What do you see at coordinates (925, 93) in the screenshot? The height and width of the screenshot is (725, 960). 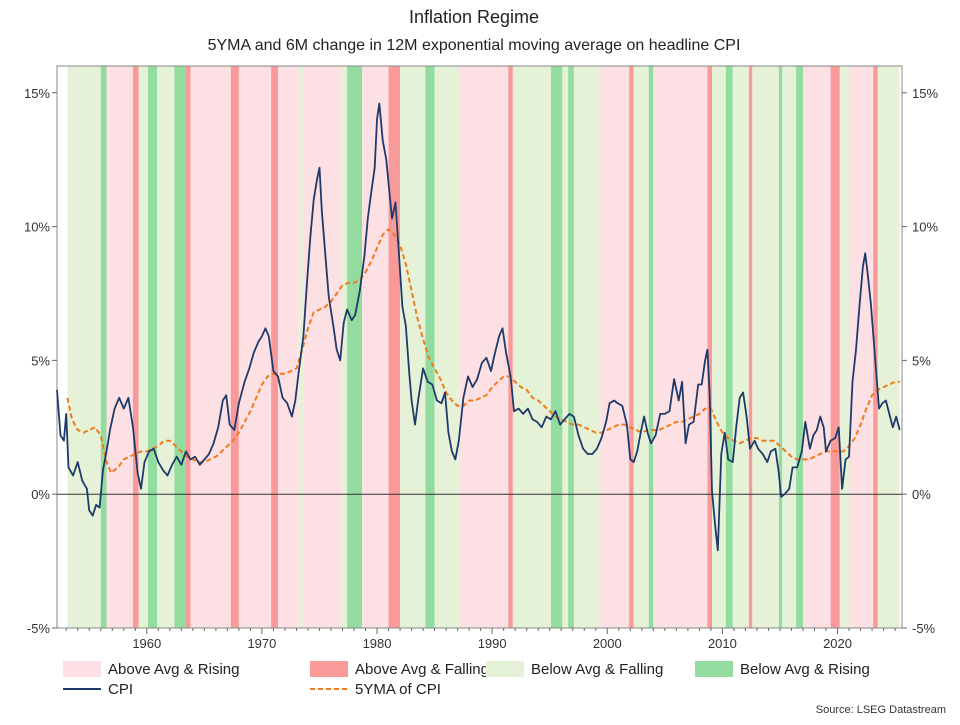 I see `y-tick-label-right: 15%` at bounding box center [925, 93].